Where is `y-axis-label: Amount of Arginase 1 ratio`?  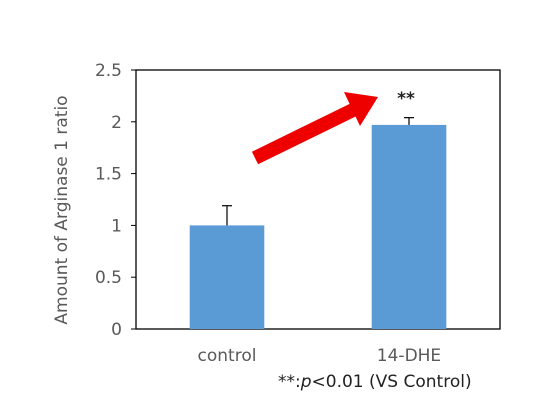 y-axis-label: Amount of Arginase 1 ratio is located at coordinates (62, 209).